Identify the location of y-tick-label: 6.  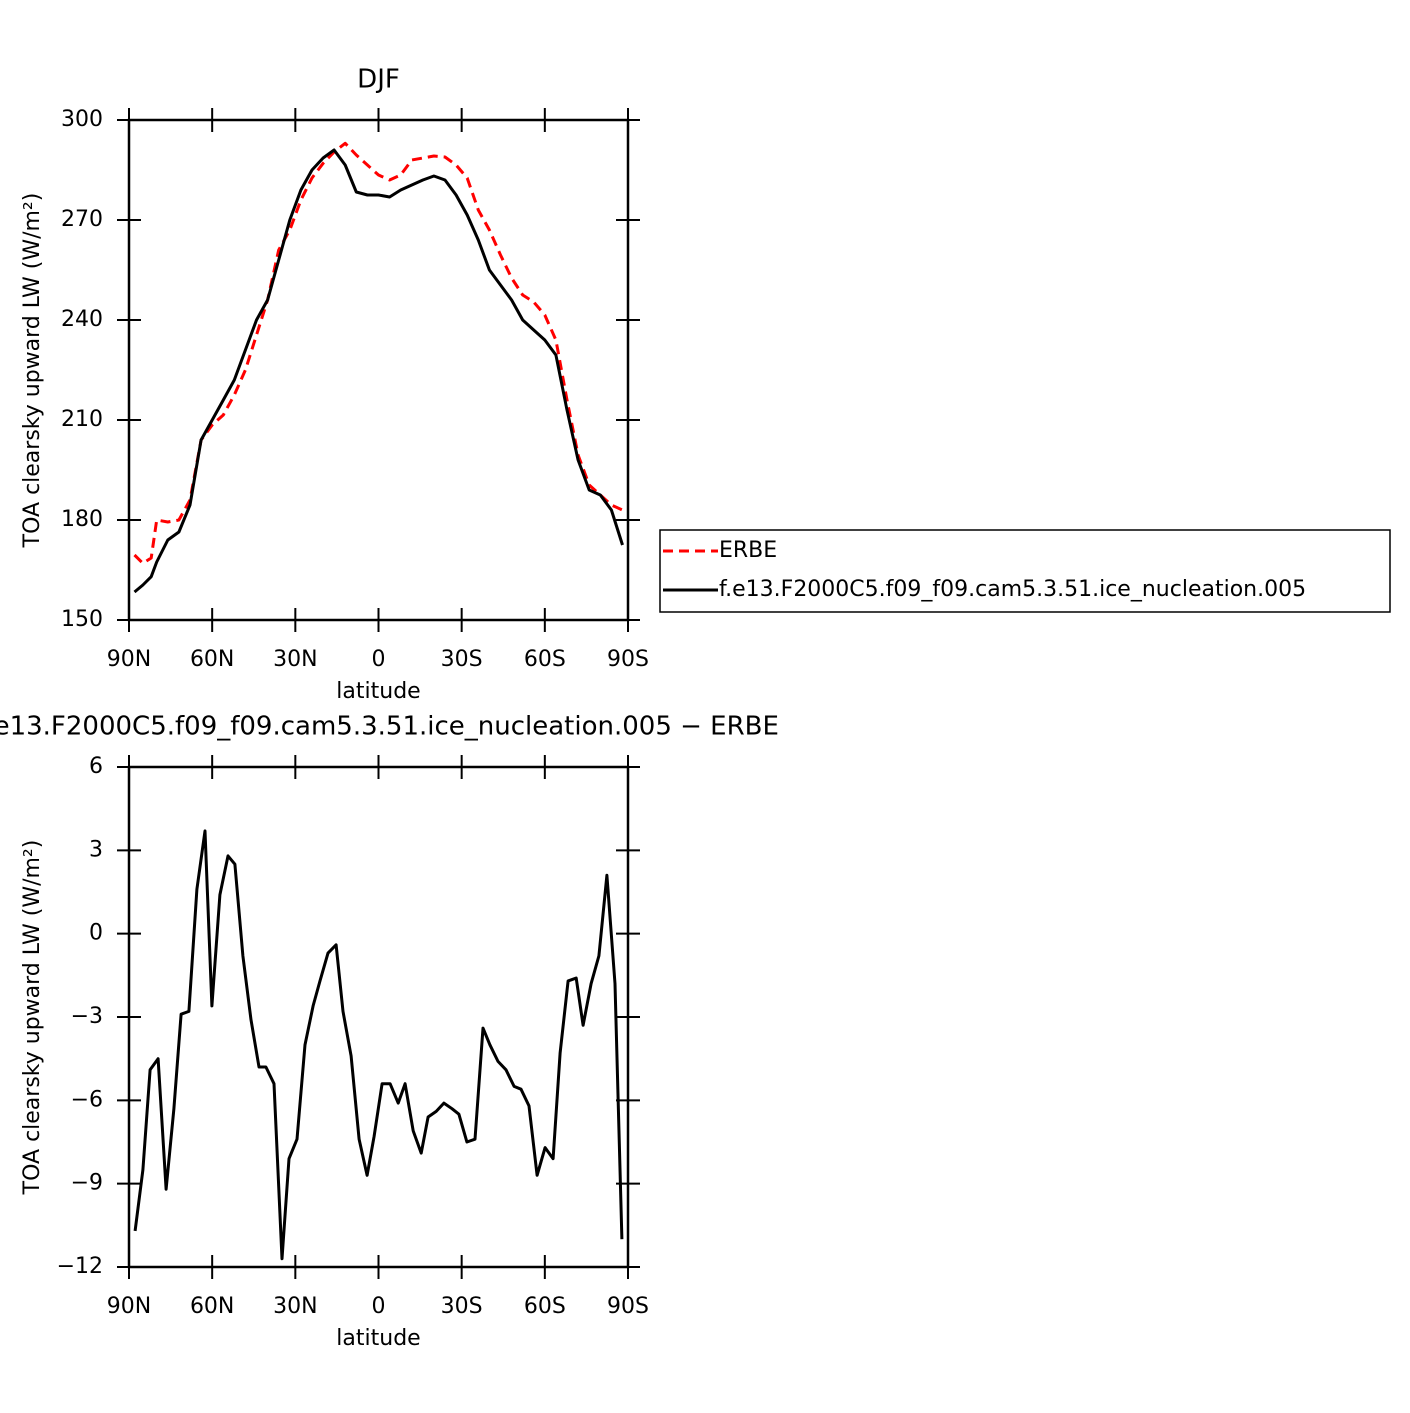
(96, 766).